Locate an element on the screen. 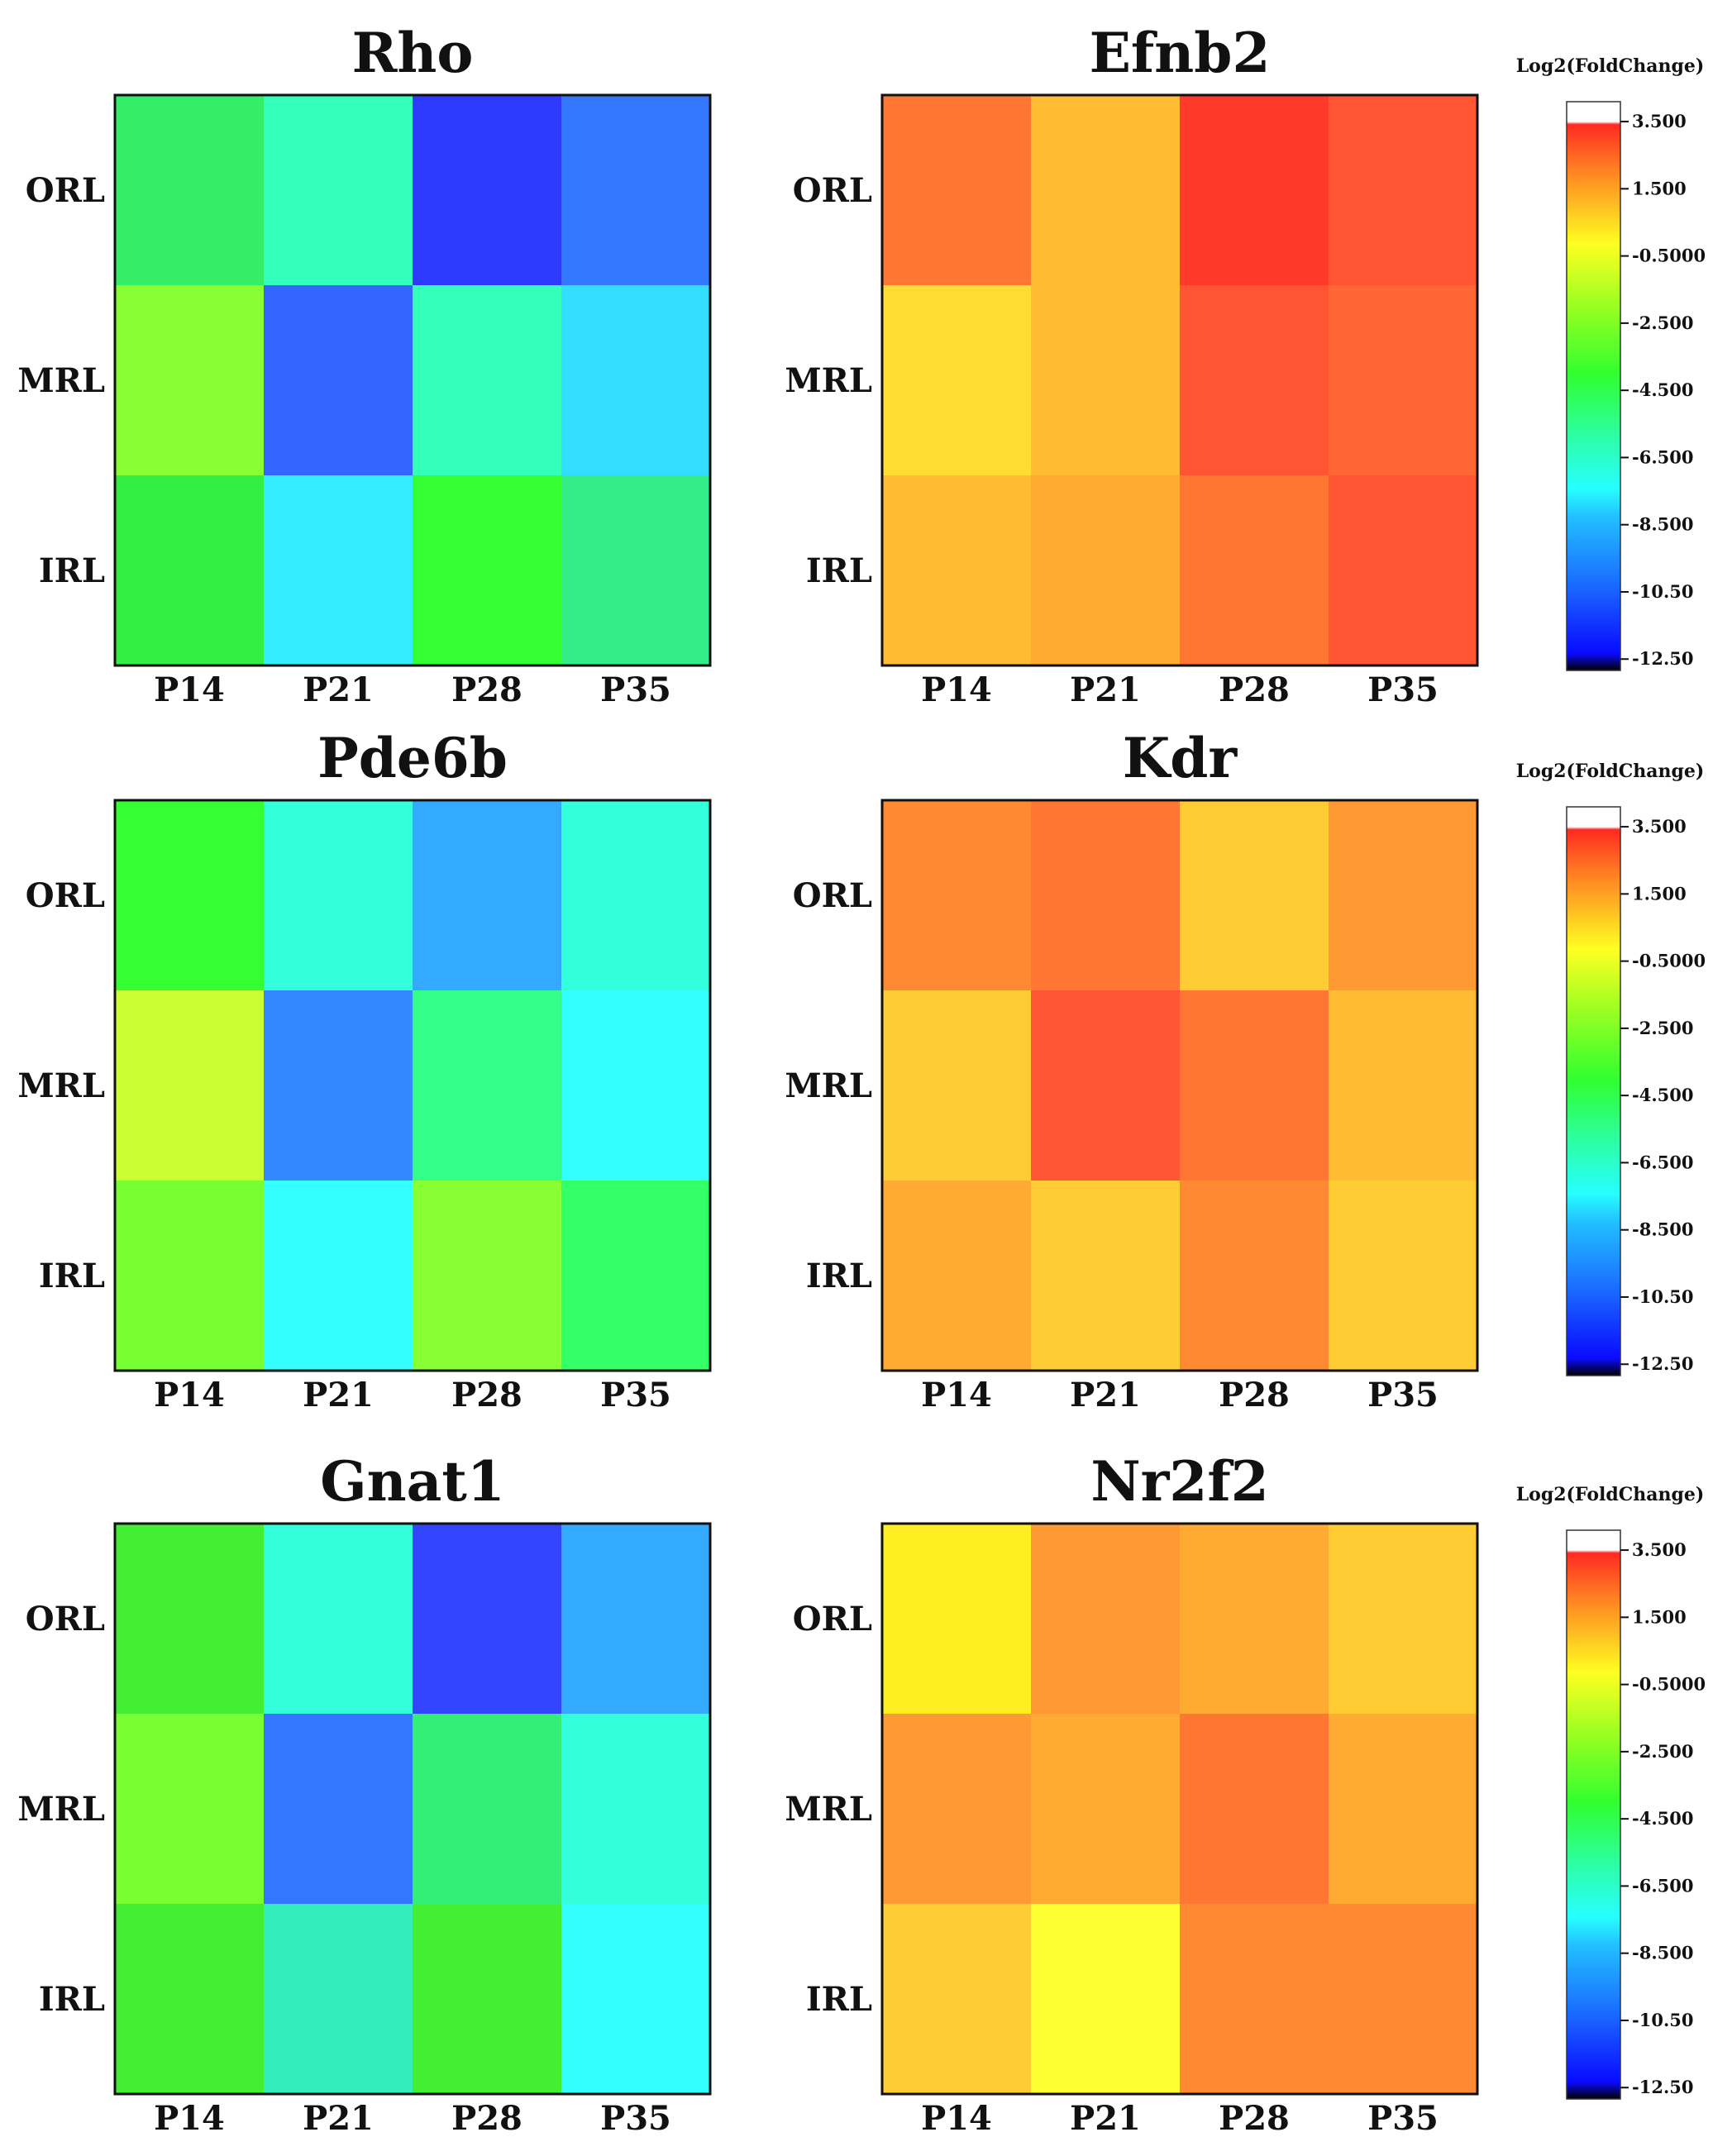  heatmap-cell-mrl-p35: Gnat1 MRL P35: -7.4 is located at coordinates (636, 1809).